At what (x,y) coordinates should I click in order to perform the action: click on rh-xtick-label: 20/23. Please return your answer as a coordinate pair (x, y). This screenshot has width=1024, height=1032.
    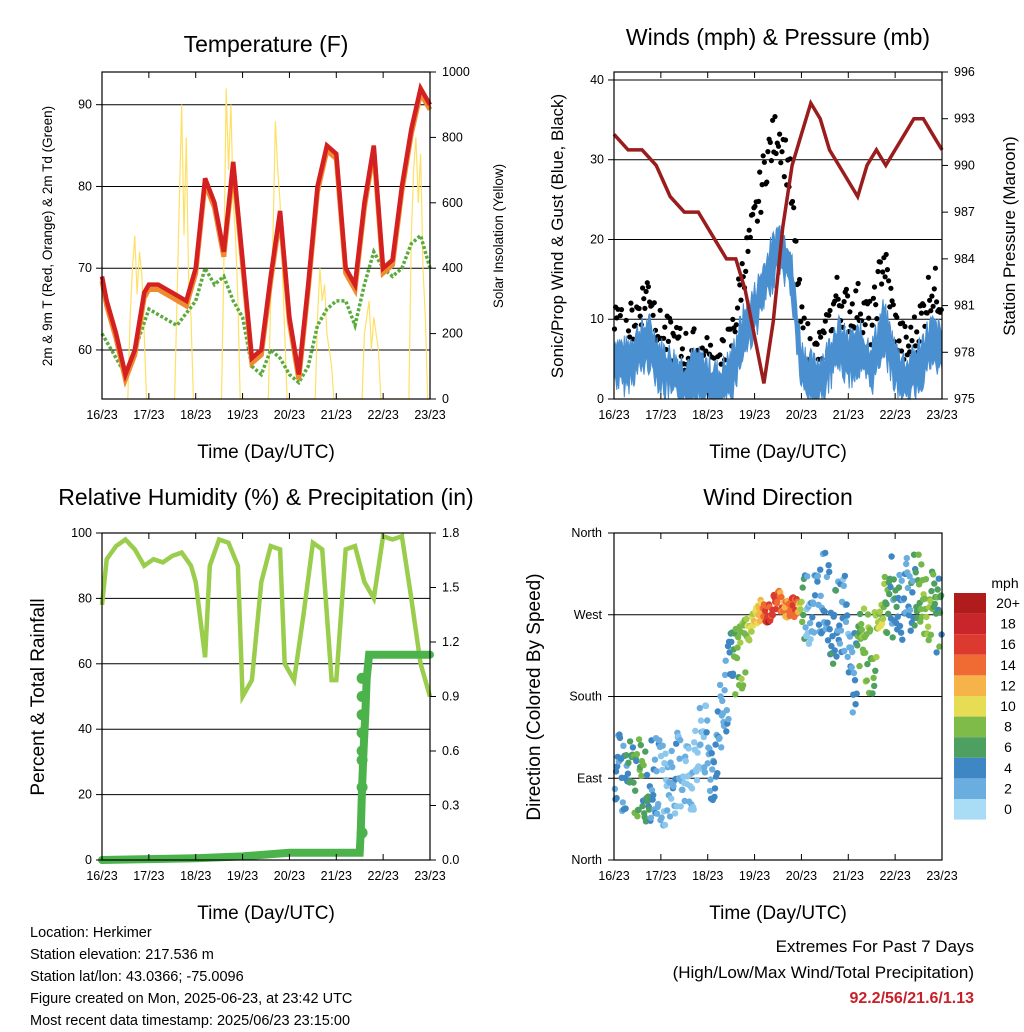
    Looking at the image, I should click on (289, 876).